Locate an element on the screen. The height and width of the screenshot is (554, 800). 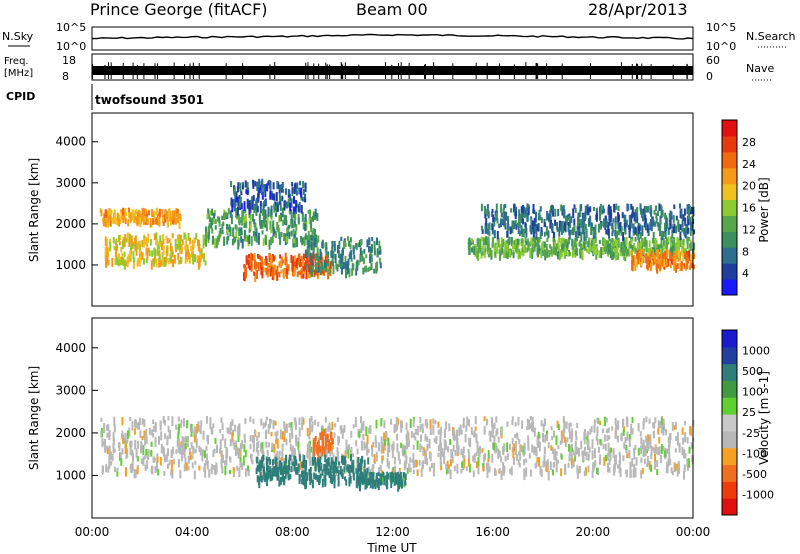
noise-tick-left-high: 10^5 is located at coordinates (71, 27).